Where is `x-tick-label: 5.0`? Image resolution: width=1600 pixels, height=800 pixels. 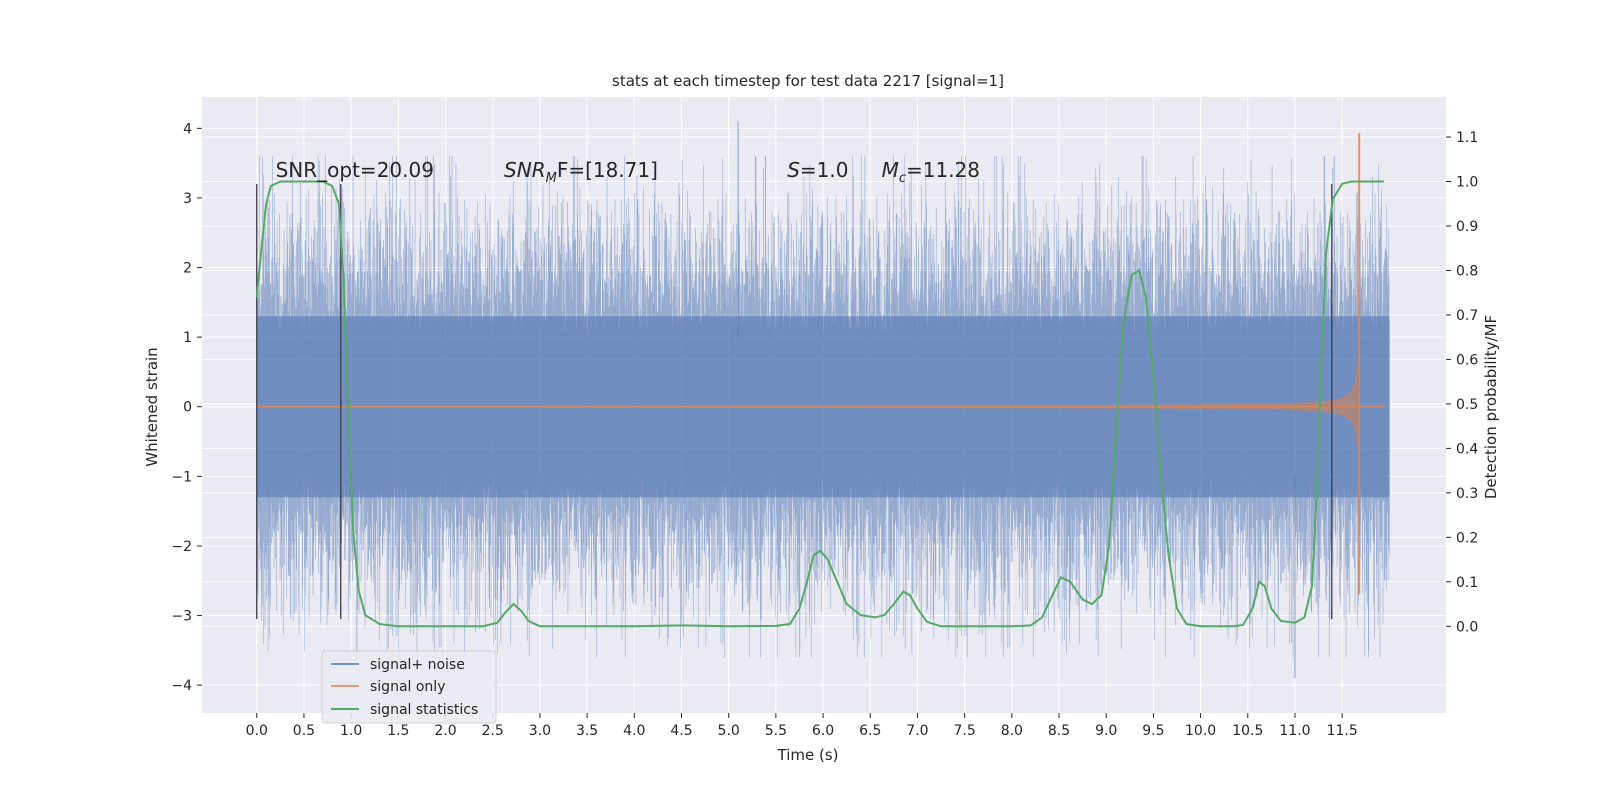
x-tick-label: 5.0 is located at coordinates (729, 731).